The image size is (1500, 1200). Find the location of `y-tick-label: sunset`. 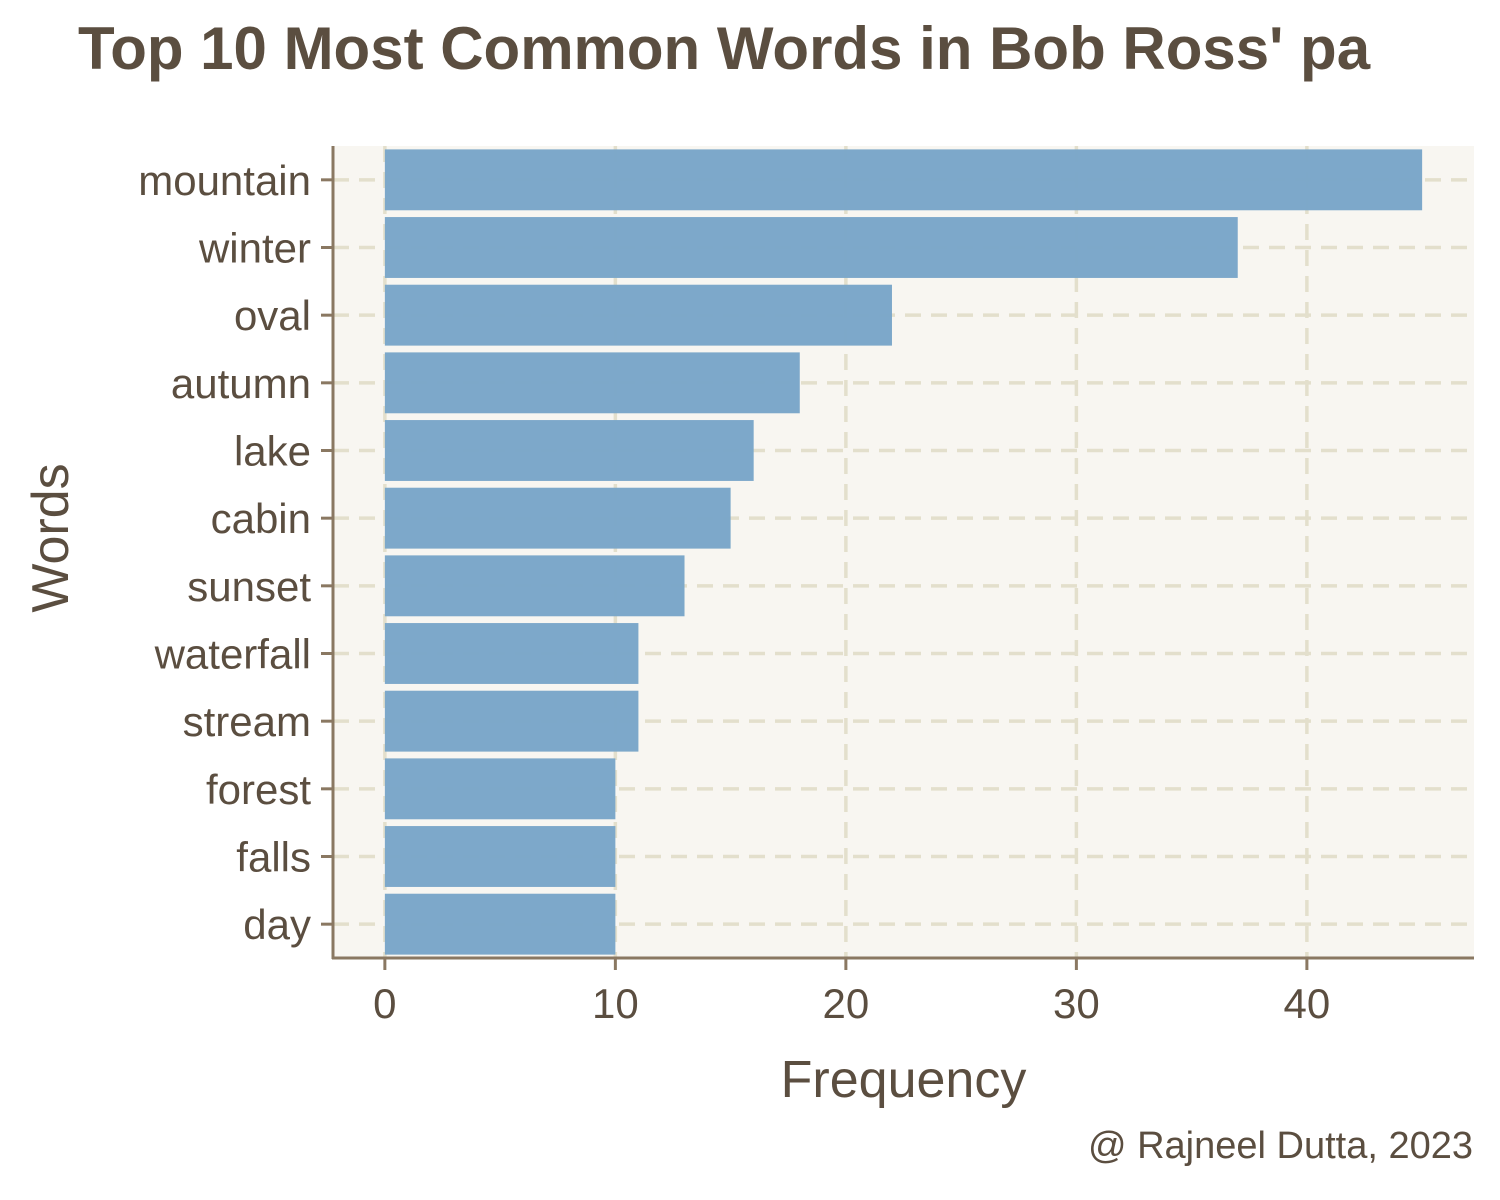

y-tick-label: sunset is located at coordinates (249, 586).